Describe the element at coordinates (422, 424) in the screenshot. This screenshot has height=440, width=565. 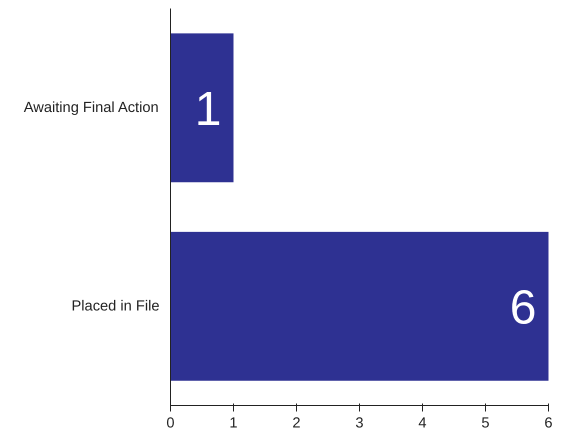
I see `x-tick-label: 4` at that location.